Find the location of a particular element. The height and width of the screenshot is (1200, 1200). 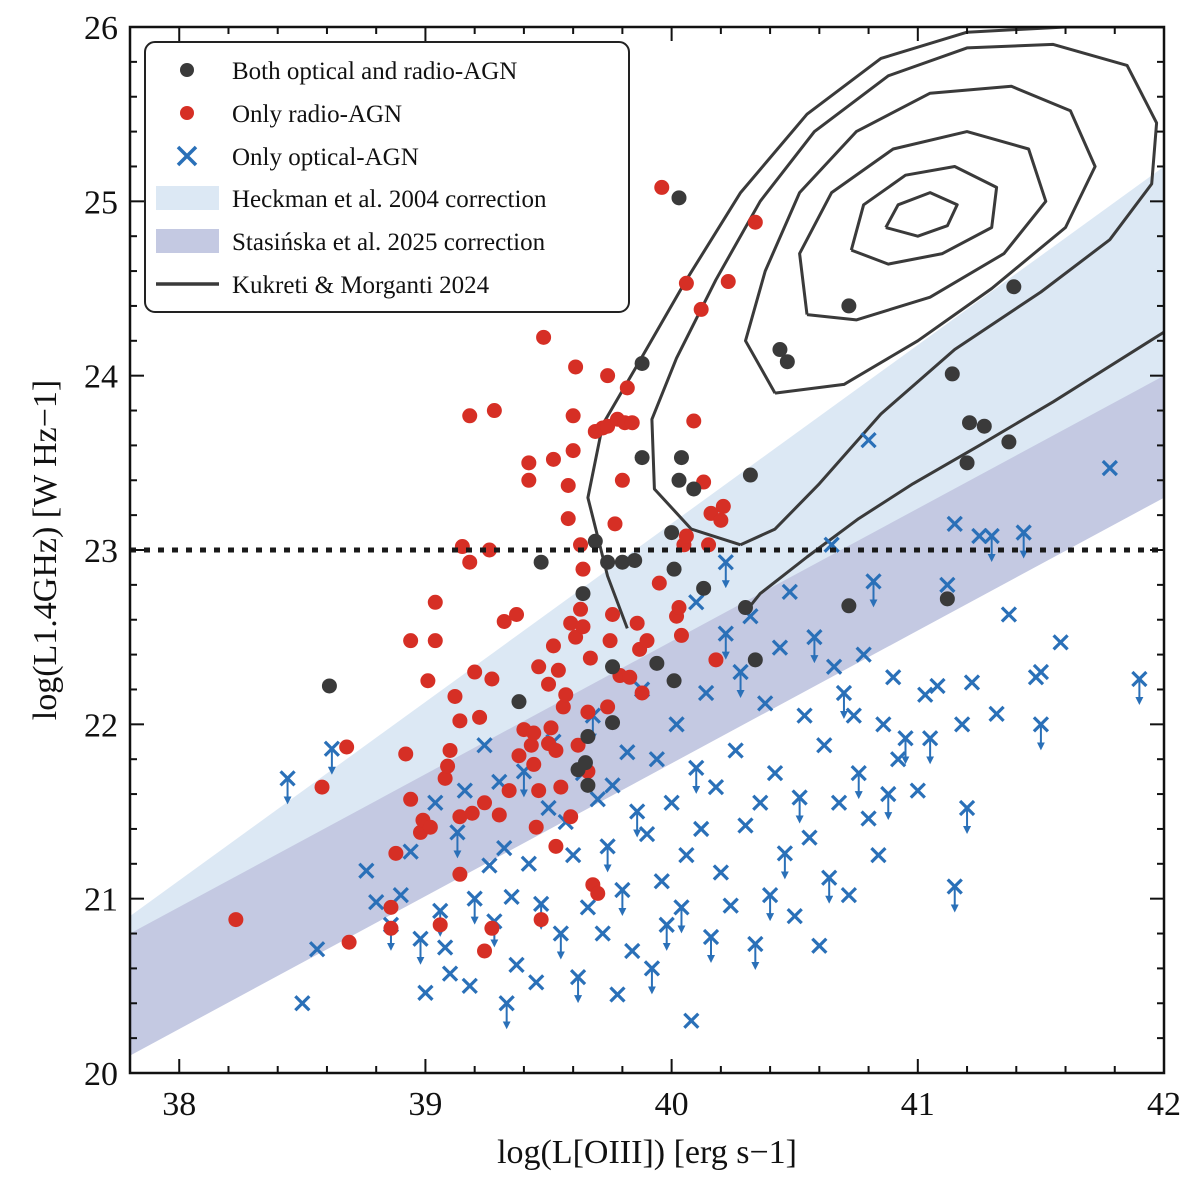

legend-marker-radio is located at coordinates (187, 113).